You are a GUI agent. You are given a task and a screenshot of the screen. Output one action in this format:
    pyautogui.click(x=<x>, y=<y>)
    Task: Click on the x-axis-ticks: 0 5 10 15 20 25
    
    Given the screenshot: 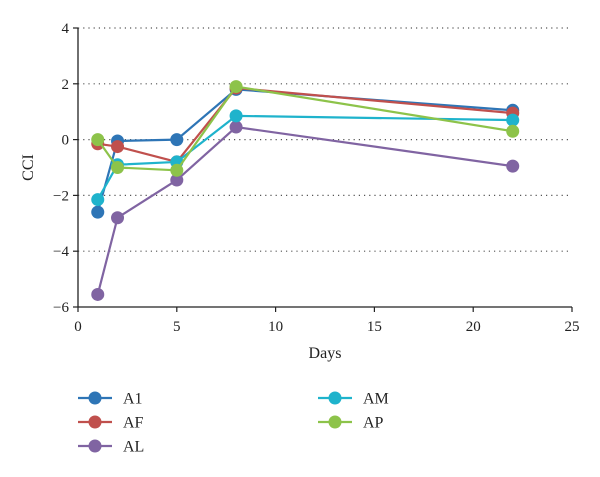 What is the action you would take?
    pyautogui.click(x=327, y=321)
    